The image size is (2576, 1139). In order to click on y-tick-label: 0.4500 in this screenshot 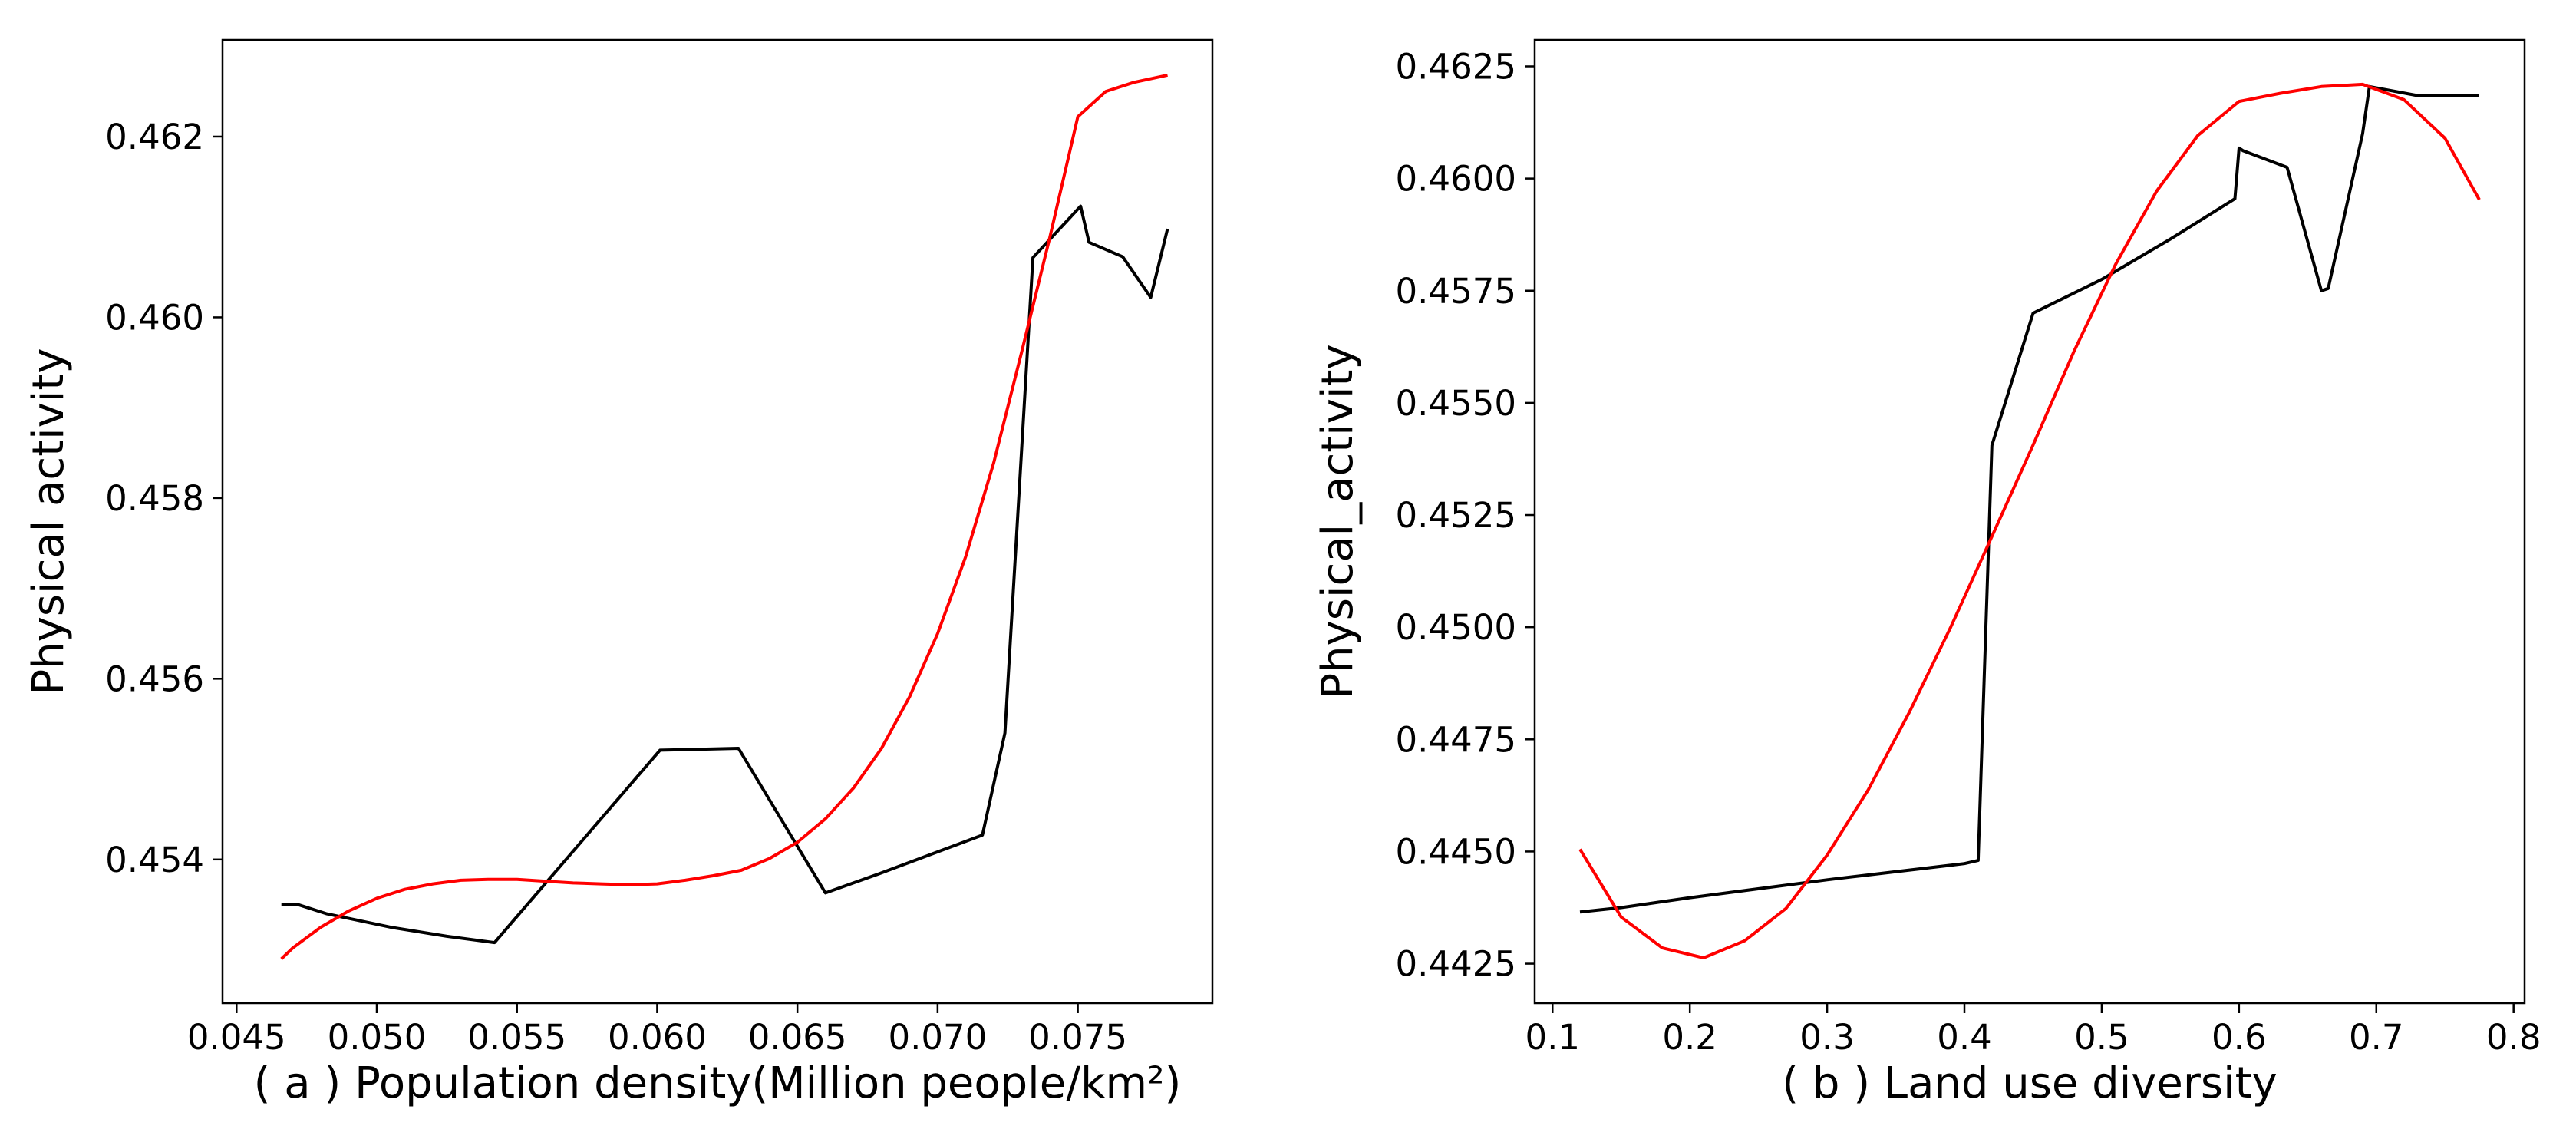, I will do `click(1456, 627)`.